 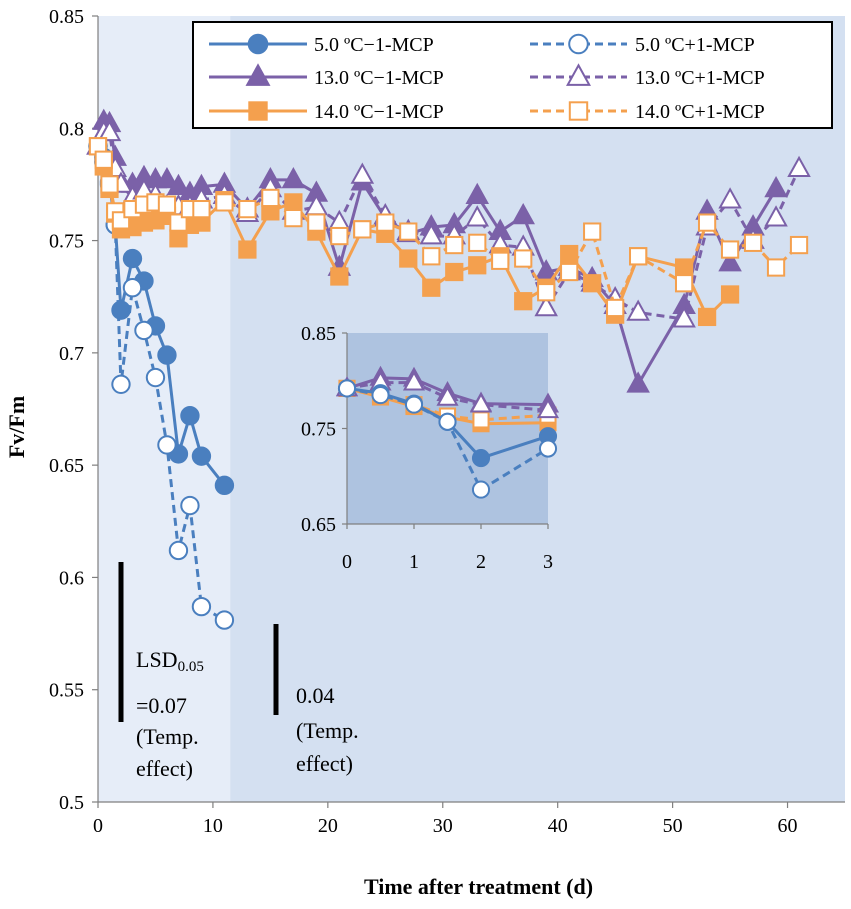 I want to click on legend-label: 5.0 ºC−1-MCP, so click(x=374, y=45).